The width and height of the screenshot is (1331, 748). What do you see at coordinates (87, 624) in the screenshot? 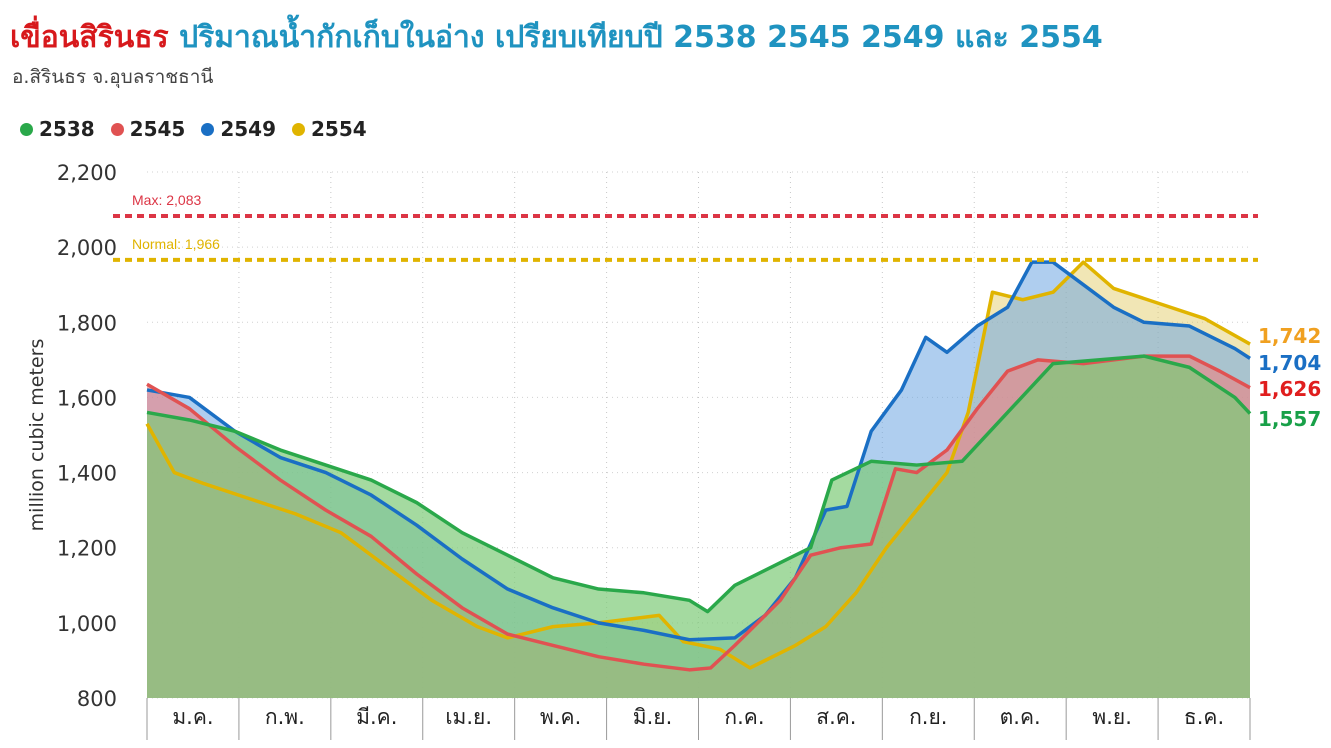
I see `y-tick-label: 1,000` at bounding box center [87, 624].